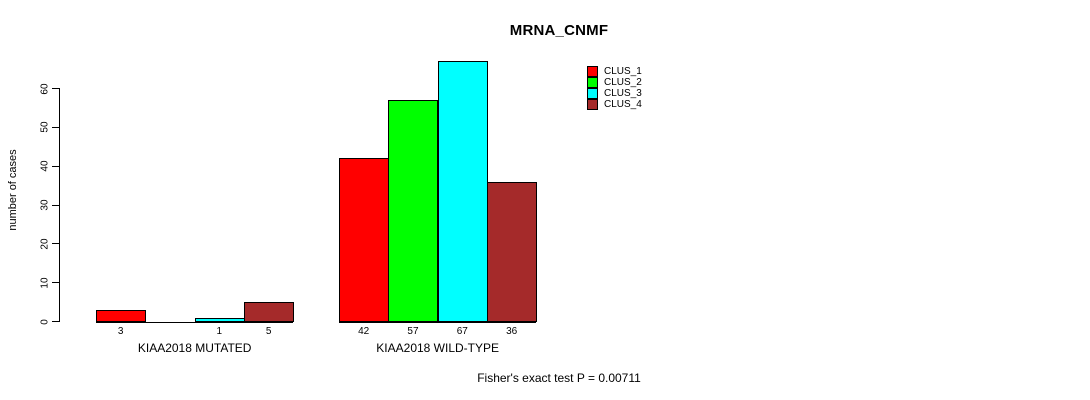 The image size is (1090, 400). What do you see at coordinates (623, 93) in the screenshot?
I see `legend-label: CLUS_3` at bounding box center [623, 93].